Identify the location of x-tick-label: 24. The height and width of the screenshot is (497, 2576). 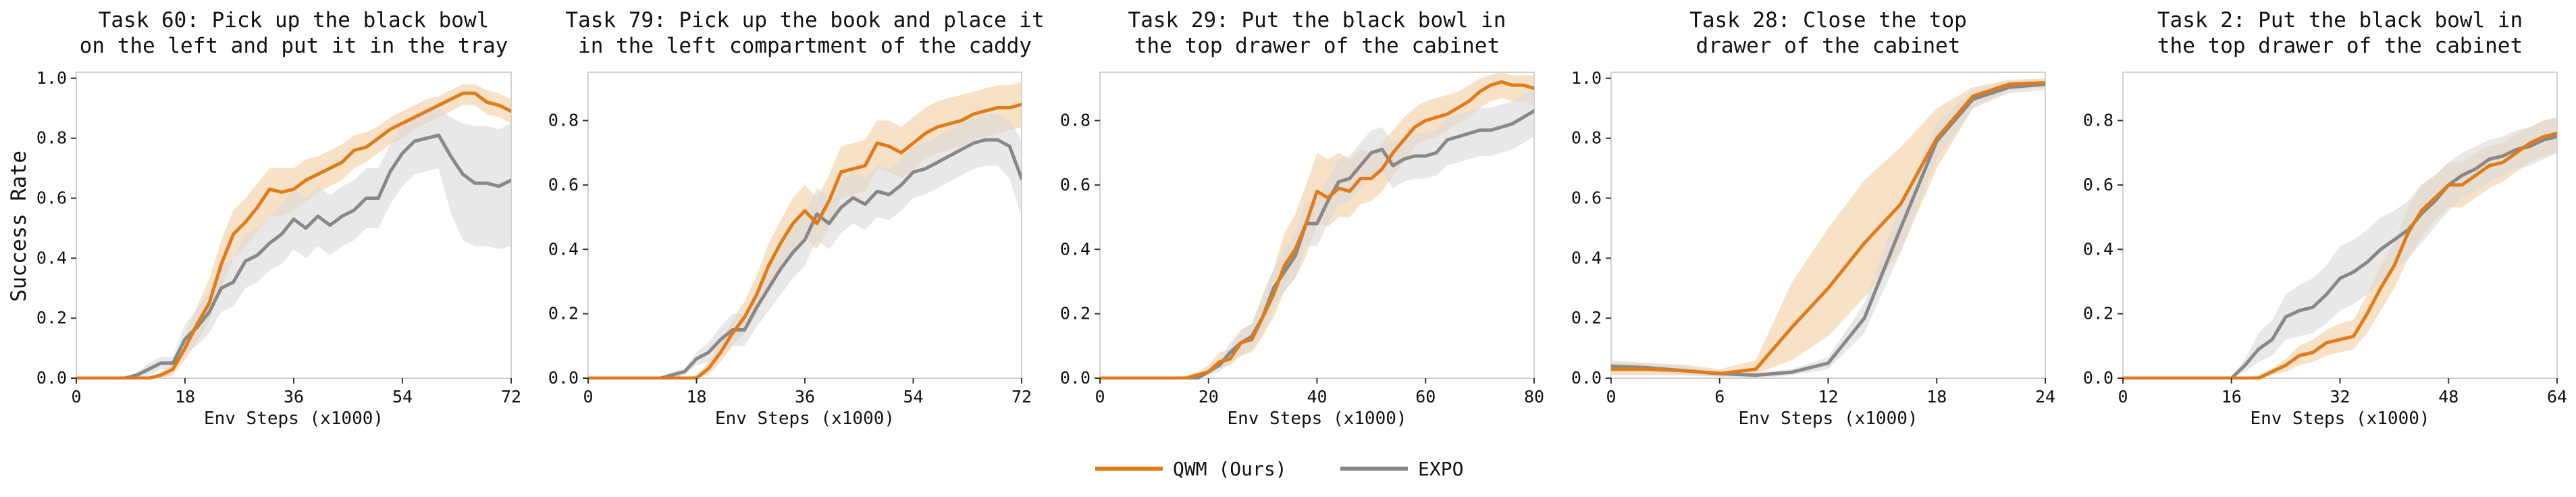
(2045, 397).